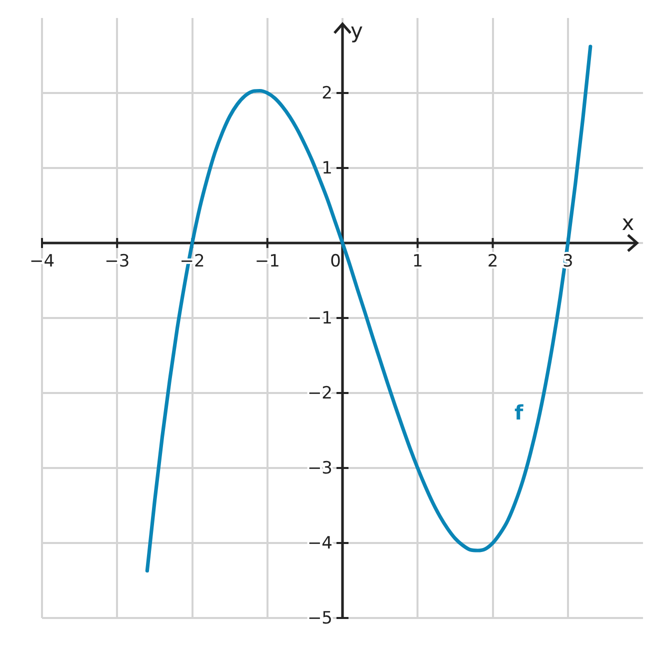  Describe the element at coordinates (628, 222) in the screenshot. I see `x-axis-title: x` at that location.